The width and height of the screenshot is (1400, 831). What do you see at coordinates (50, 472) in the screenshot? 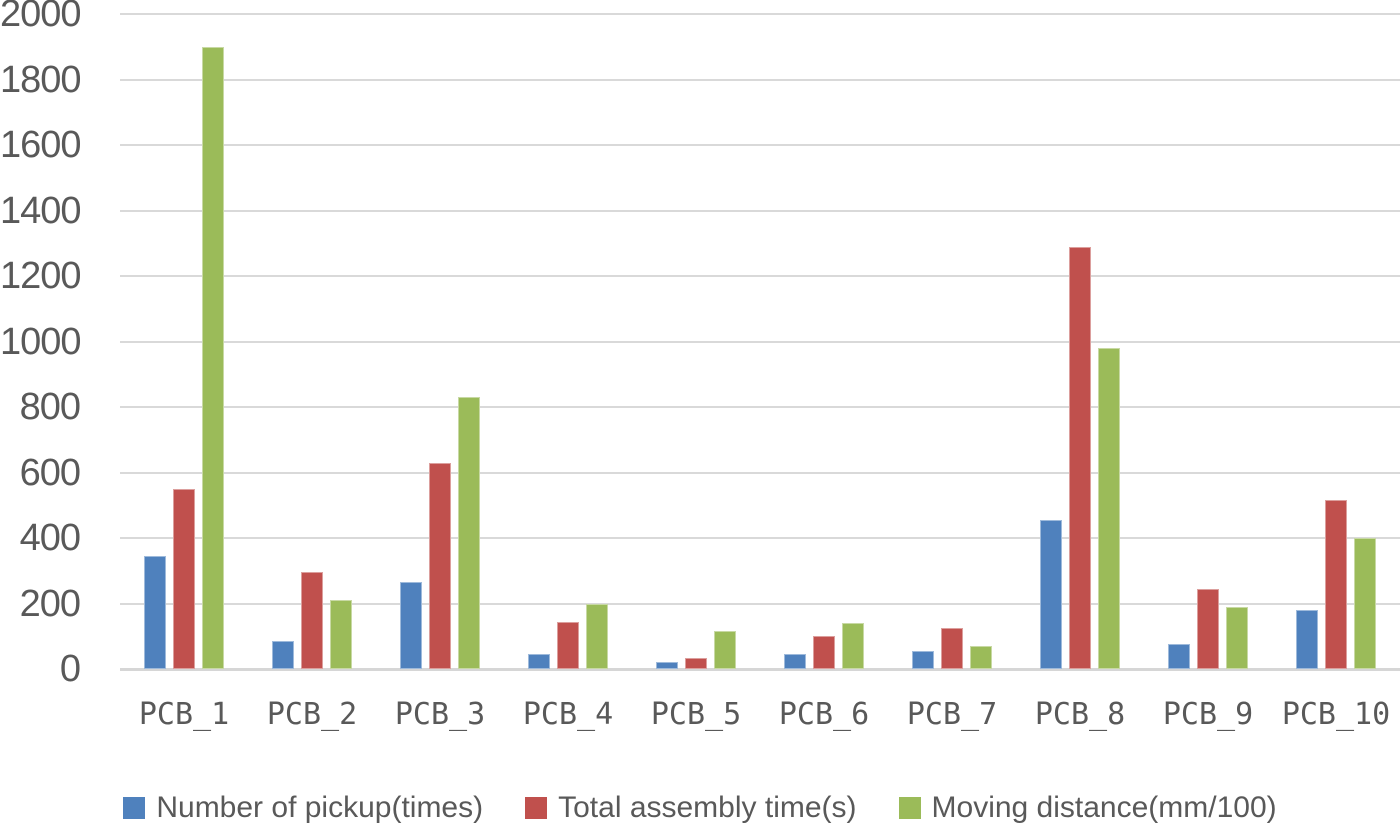
I see `y-tick-label-600: 600` at bounding box center [50, 472].